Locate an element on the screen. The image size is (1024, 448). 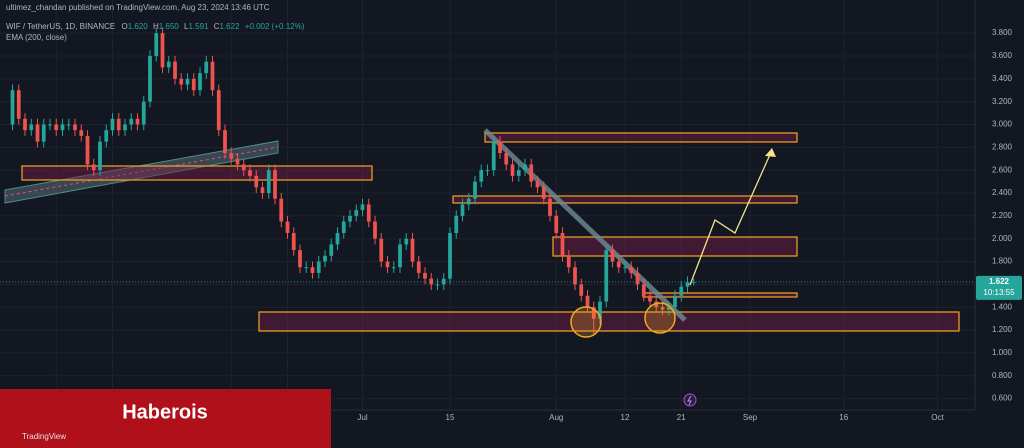
y-tick-label: 0.800 is located at coordinates (1002, 375).